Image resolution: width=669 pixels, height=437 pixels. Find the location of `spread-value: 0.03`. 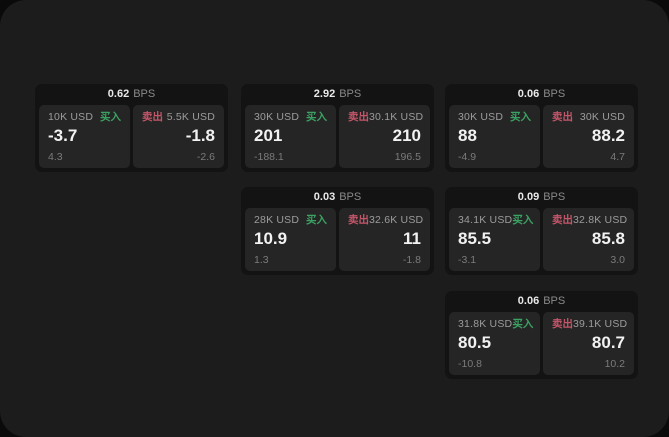

spread-value: 0.03 is located at coordinates (324, 197).